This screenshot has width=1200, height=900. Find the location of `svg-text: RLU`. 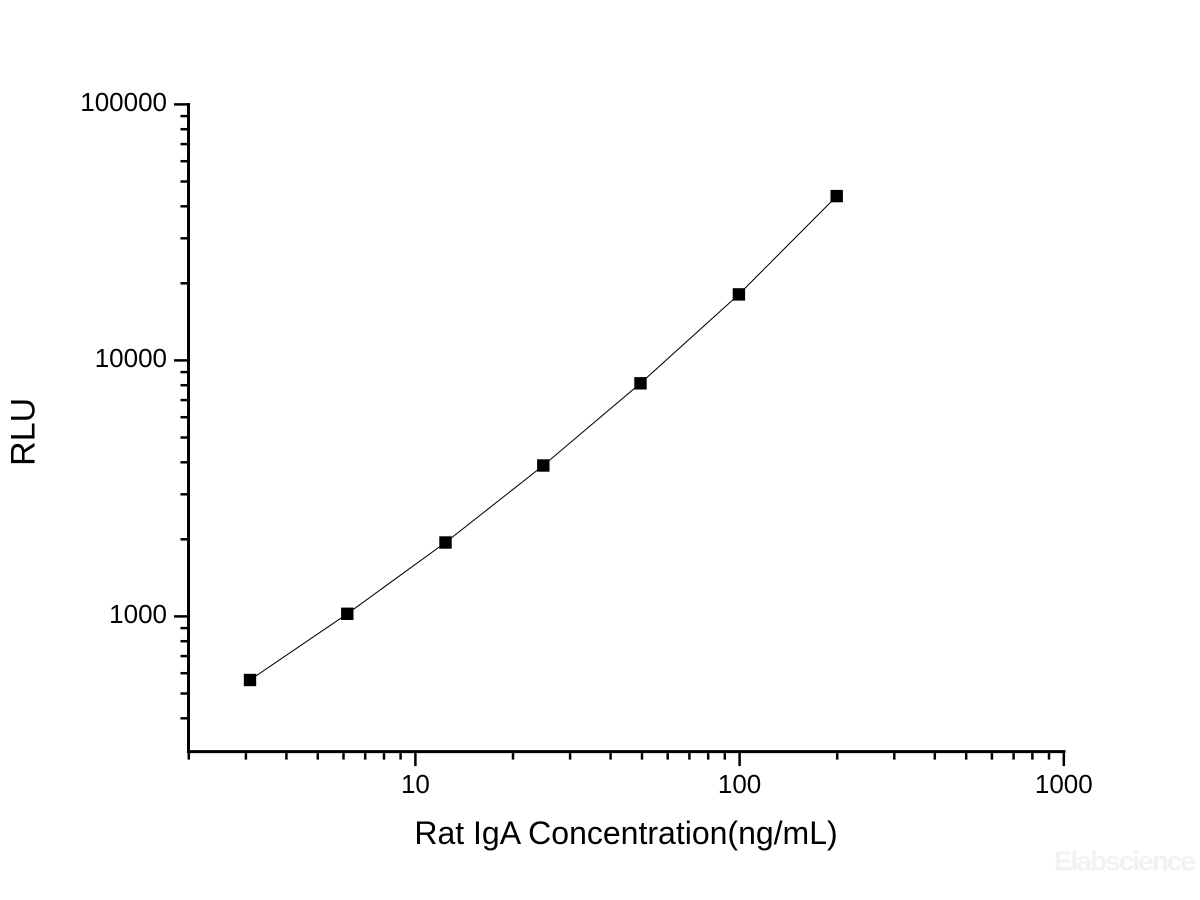

svg-text: RLU is located at coordinates (24, 432).